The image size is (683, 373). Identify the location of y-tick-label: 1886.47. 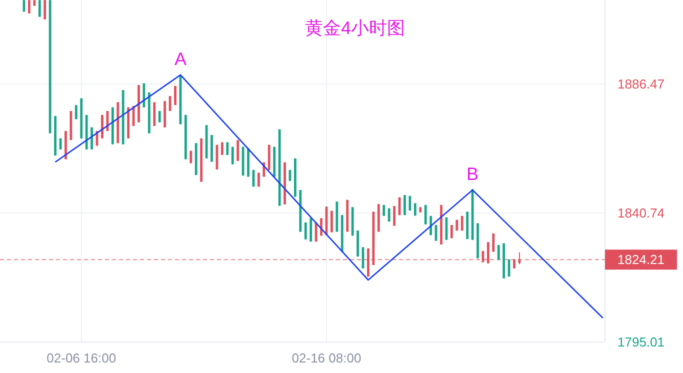
(641, 84).